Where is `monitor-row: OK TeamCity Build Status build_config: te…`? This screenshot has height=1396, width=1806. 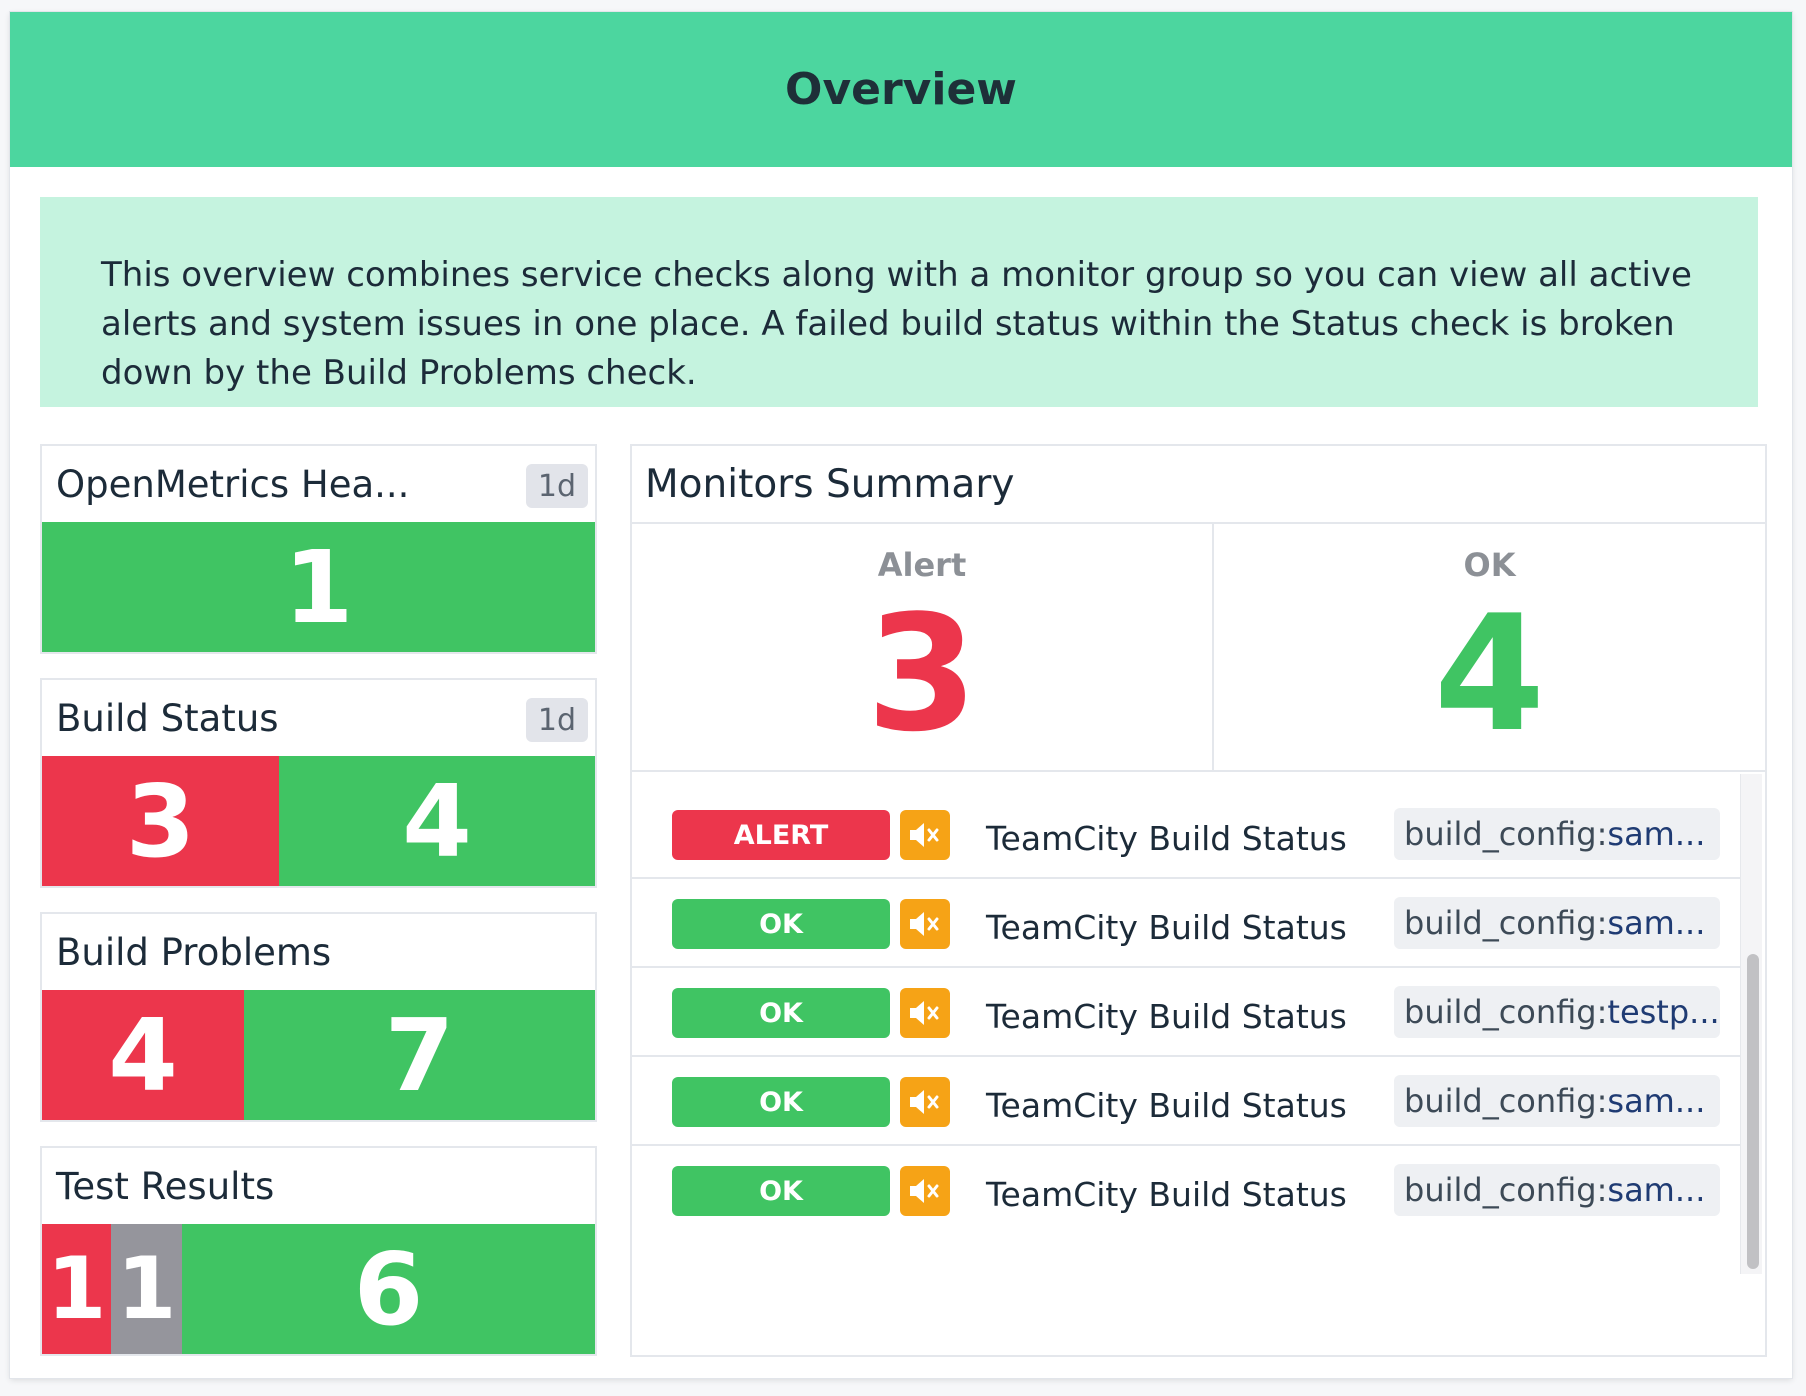
monitor-row: OK TeamCity Build Status build_config: te… is located at coordinates (1186, 1012).